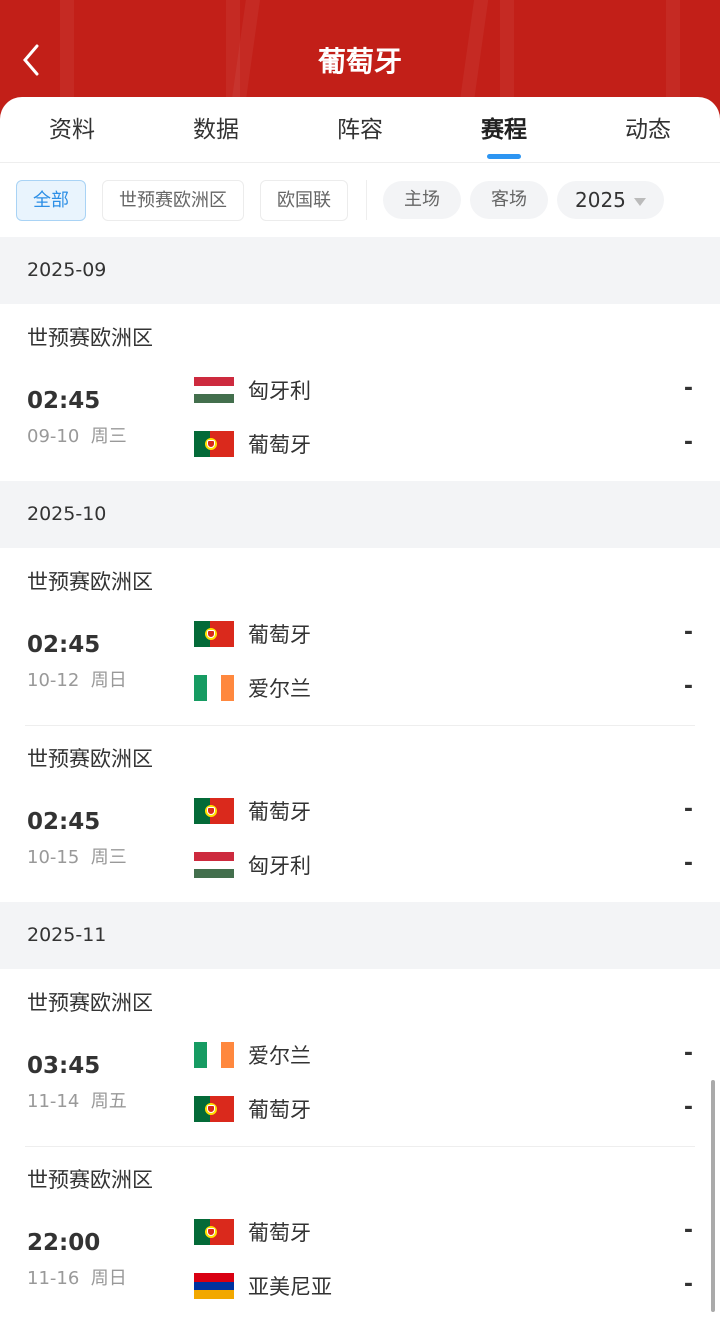 This screenshot has width=720, height=1323. Describe the element at coordinates (304, 200) in the screenshot. I see `filter-nations-league: 欧国联` at that location.